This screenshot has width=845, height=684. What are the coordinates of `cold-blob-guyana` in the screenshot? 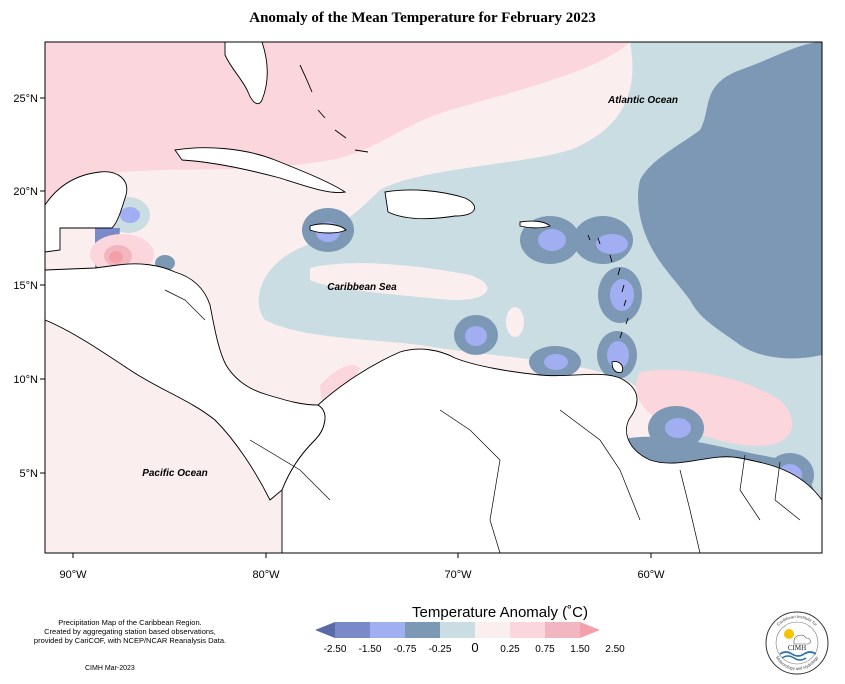 It's located at (676, 428).